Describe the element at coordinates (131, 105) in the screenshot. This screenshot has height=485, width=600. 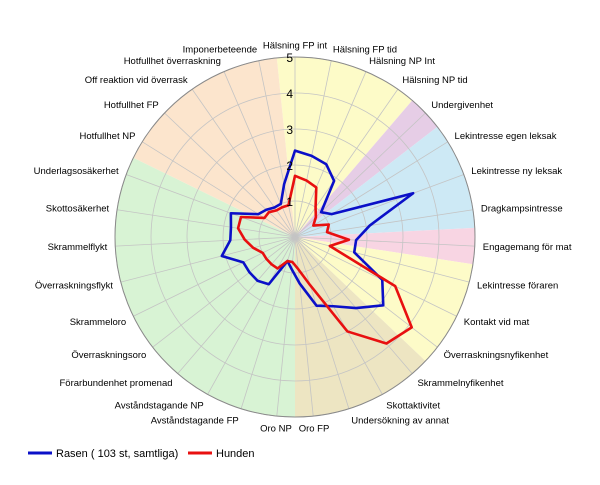
I see `category-label: Hotfullhet FP` at that location.